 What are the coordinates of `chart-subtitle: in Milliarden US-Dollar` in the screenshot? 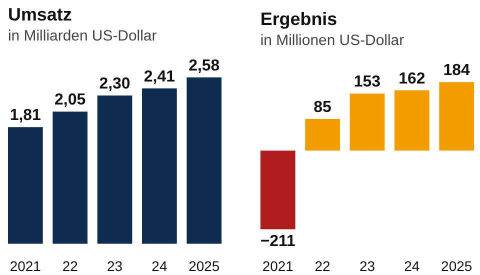 It's located at (82, 36).